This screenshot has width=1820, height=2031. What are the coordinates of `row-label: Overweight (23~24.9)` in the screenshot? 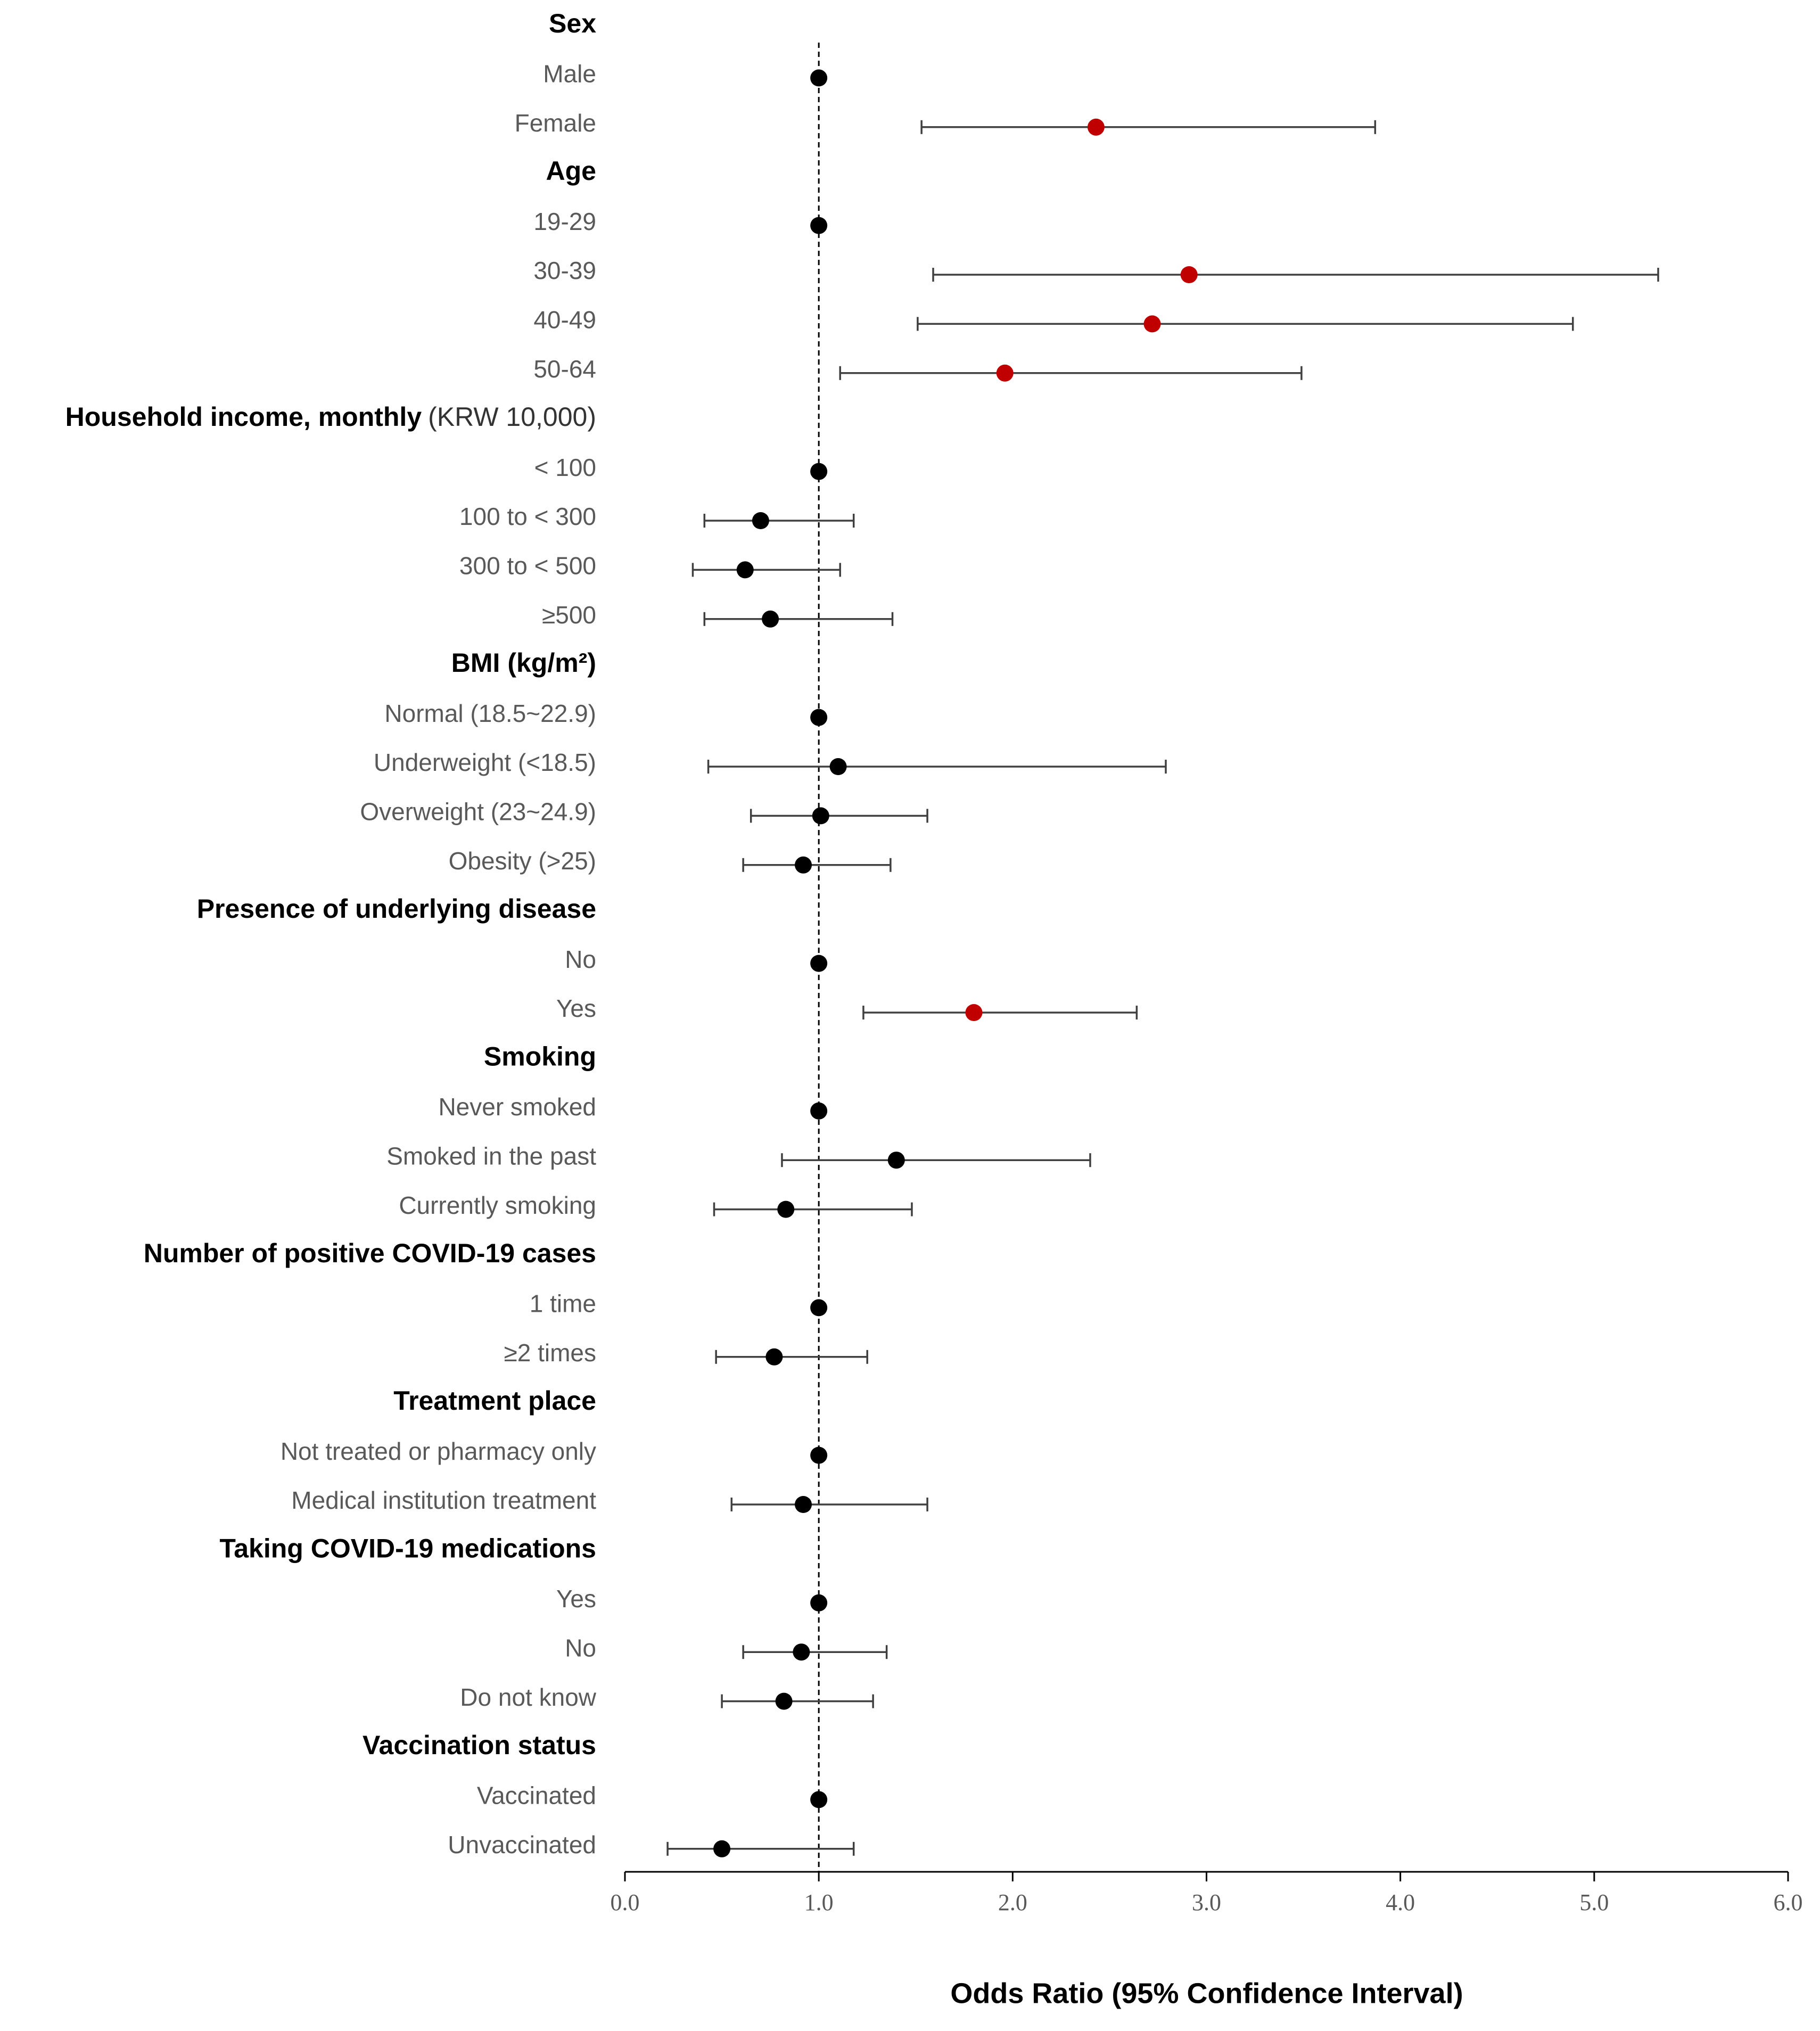 It's located at (478, 812).